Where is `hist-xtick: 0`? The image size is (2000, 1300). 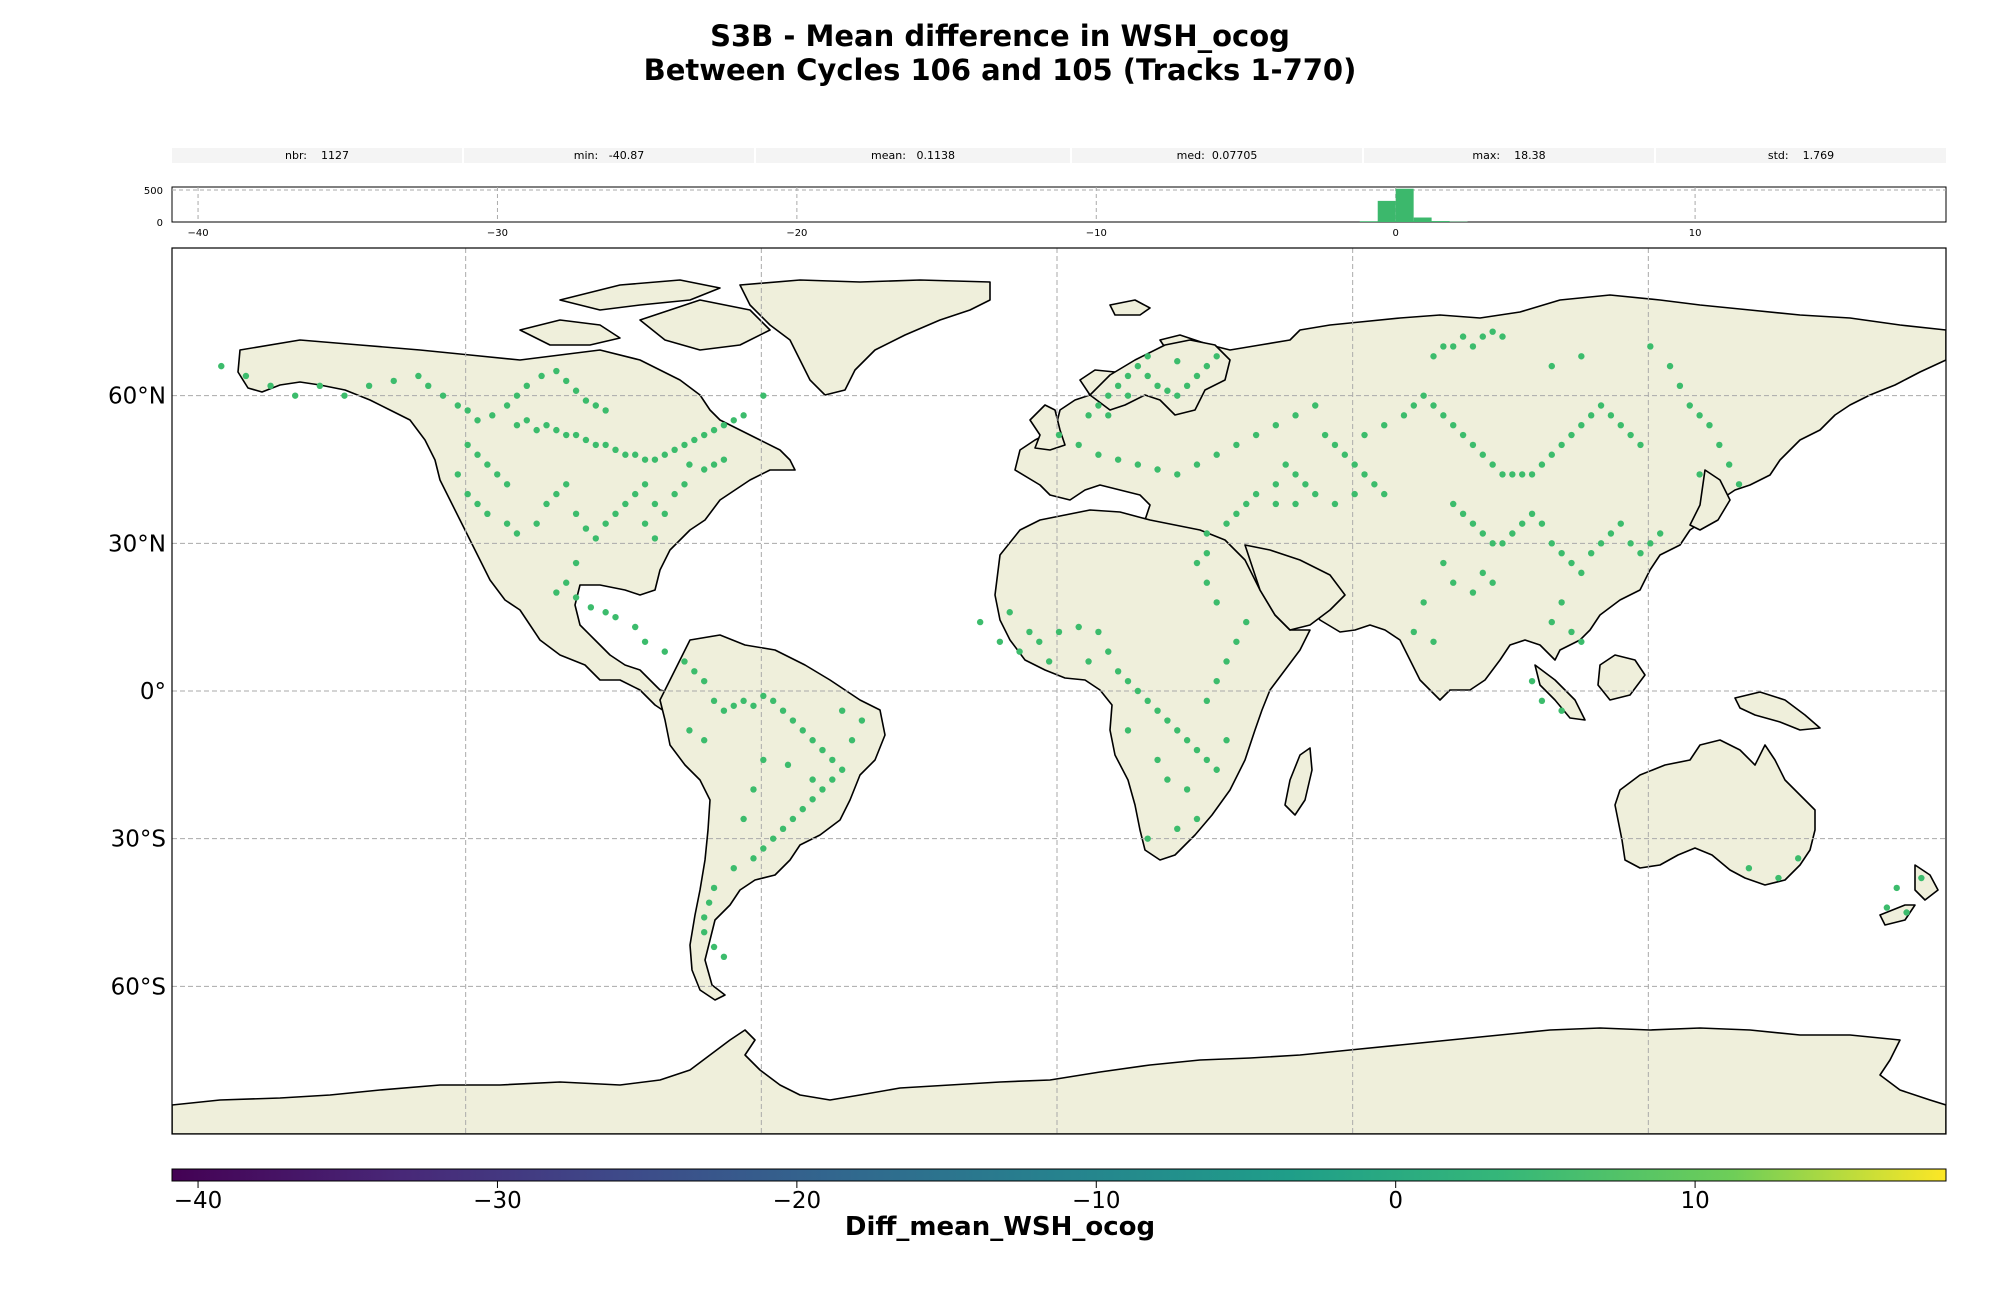 hist-xtick: 0 is located at coordinates (1395, 233).